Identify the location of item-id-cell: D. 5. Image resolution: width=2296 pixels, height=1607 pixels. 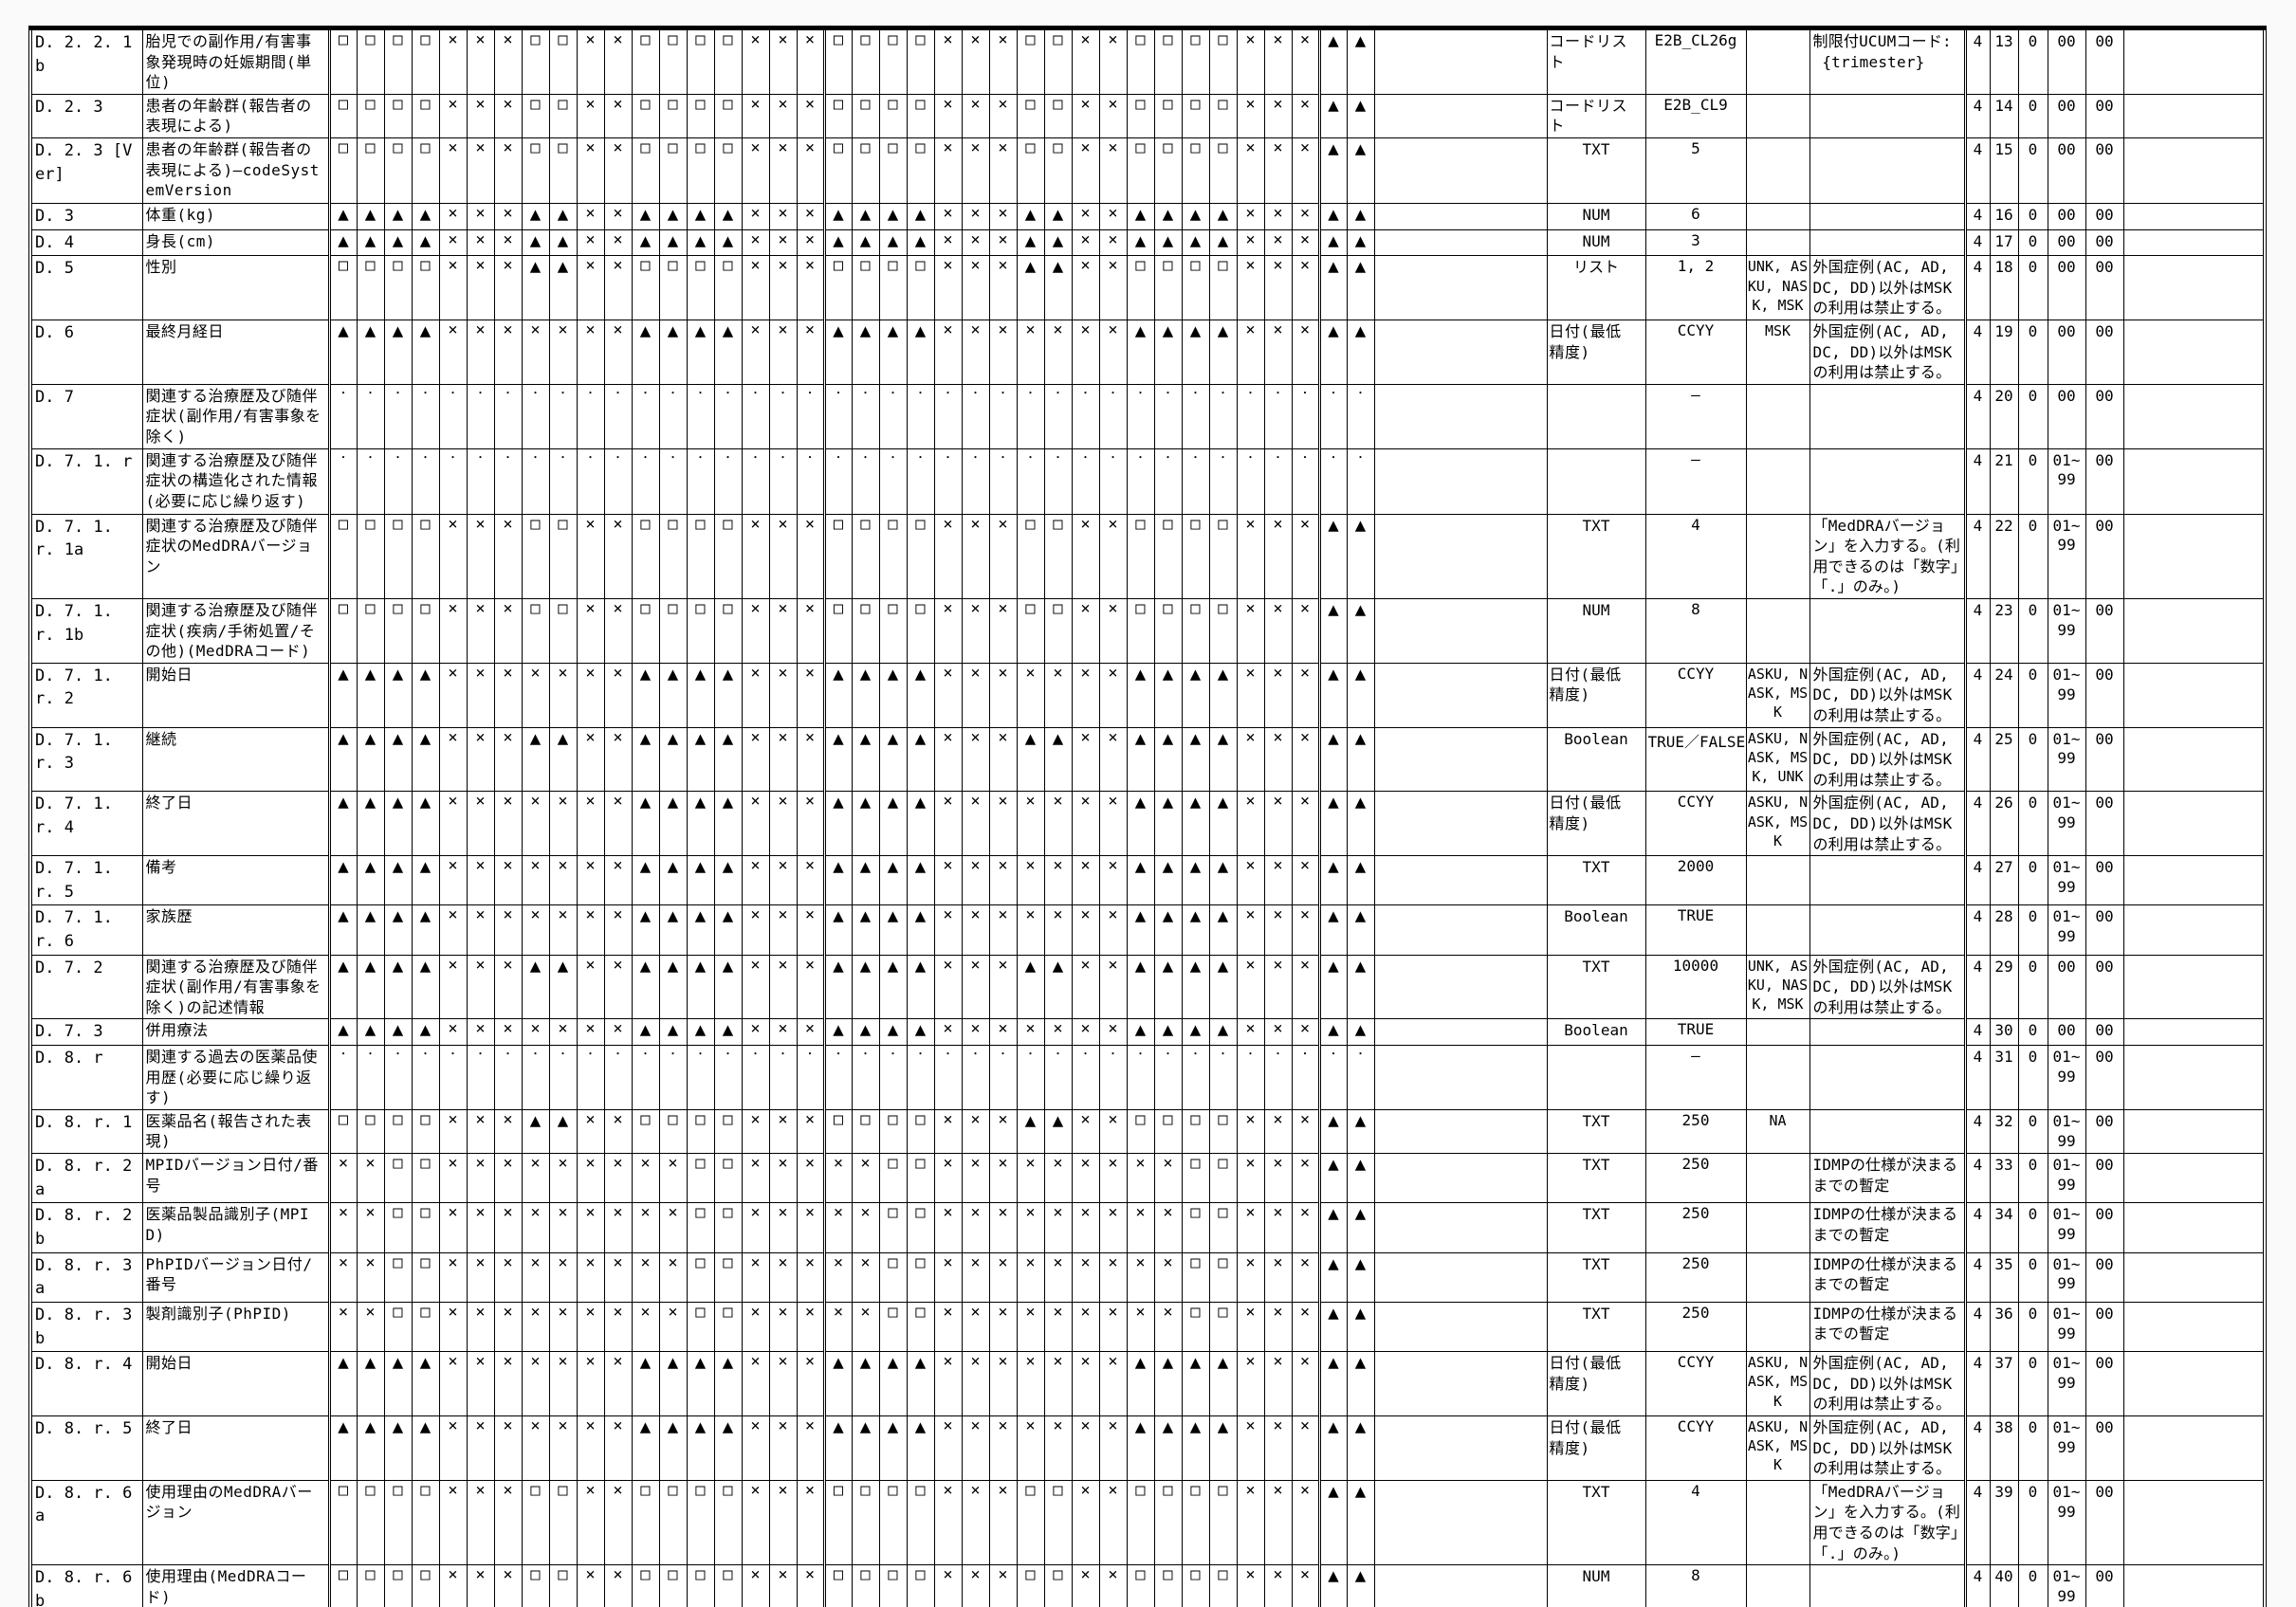
(86, 288).